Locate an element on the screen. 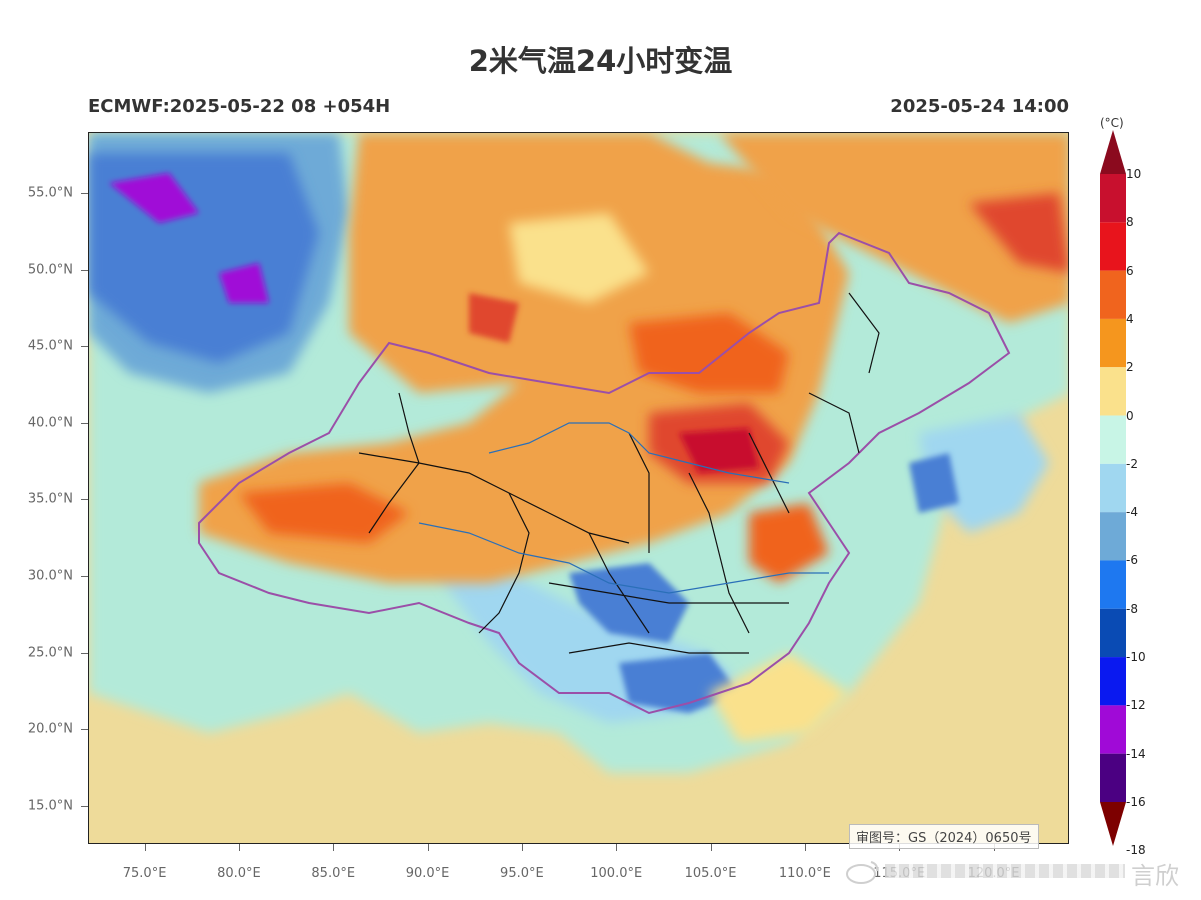 The width and height of the screenshot is (1201, 900). model-run-label: ECMWF:2025-05-22 08 +054H is located at coordinates (239, 106).